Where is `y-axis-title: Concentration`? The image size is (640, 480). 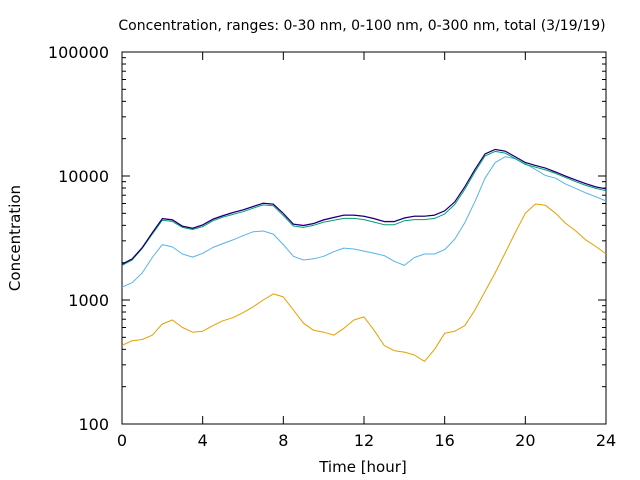 y-axis-title: Concentration is located at coordinates (15, 238).